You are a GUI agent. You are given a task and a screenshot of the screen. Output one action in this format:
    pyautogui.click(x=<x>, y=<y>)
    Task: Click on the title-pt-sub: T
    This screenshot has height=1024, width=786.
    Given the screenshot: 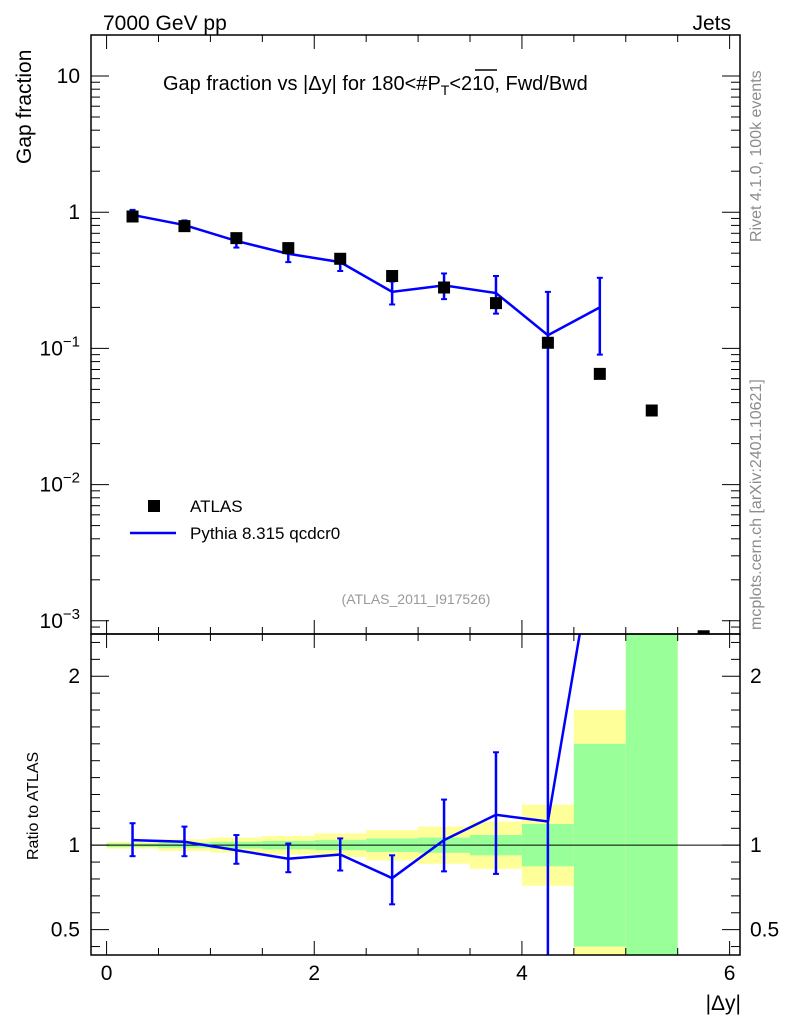 What is the action you would take?
    pyautogui.click(x=445, y=90)
    